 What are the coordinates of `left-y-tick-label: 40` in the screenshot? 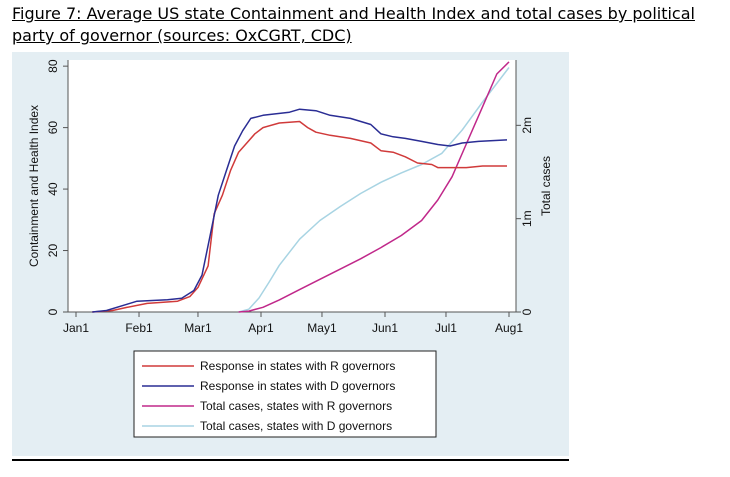 It's located at (53, 189).